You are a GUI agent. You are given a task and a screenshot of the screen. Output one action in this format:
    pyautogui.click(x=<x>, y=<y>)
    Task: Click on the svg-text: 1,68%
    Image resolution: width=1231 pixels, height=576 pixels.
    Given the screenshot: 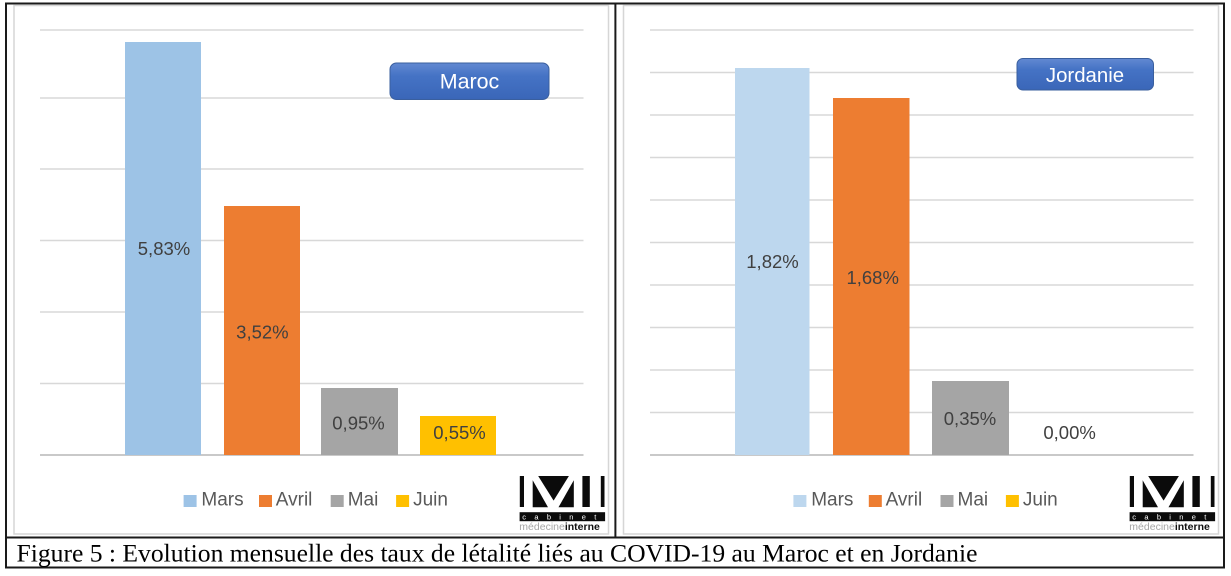 What is the action you would take?
    pyautogui.click(x=872, y=277)
    